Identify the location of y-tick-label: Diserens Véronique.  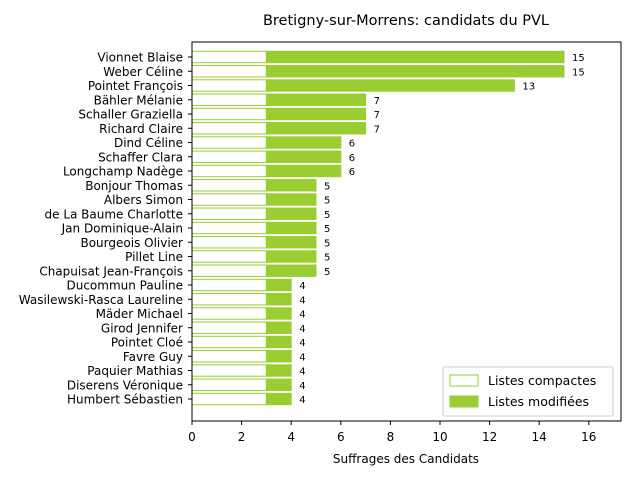
(125, 385).